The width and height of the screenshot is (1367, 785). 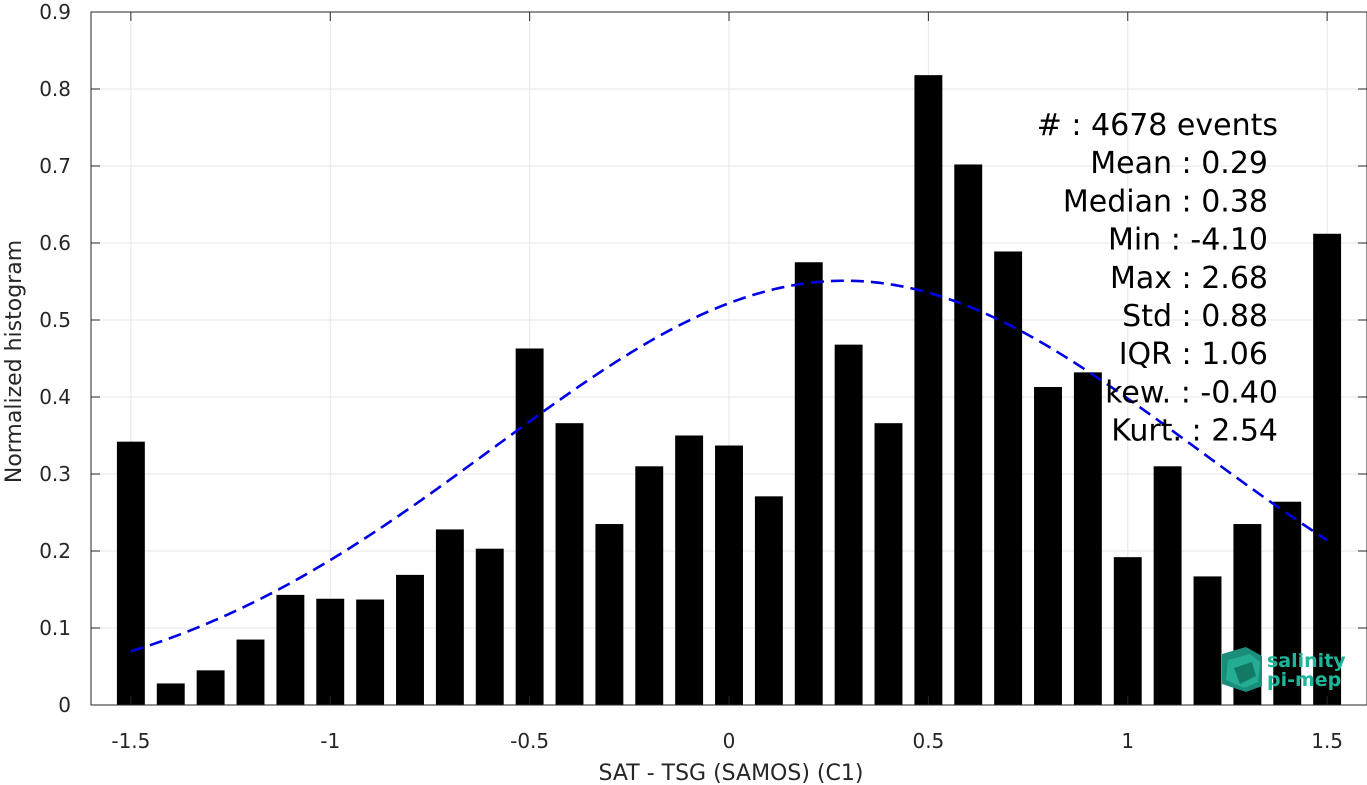 What do you see at coordinates (1242, 669) in the screenshot?
I see `logo-mark-icon` at bounding box center [1242, 669].